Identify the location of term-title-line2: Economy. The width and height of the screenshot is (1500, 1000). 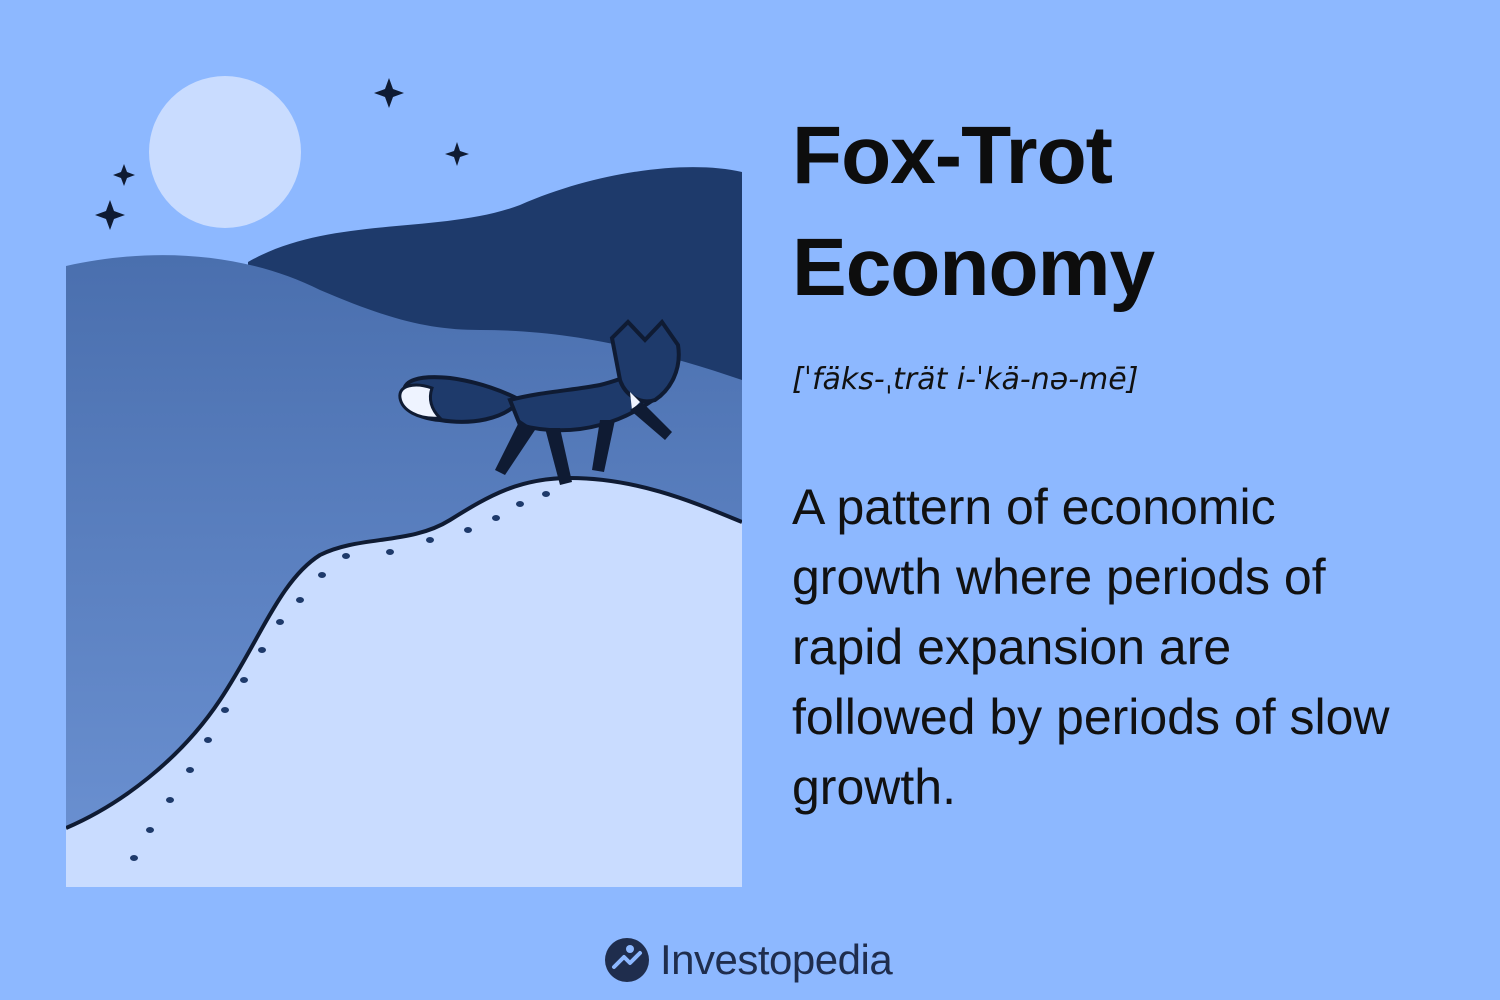
(973, 267).